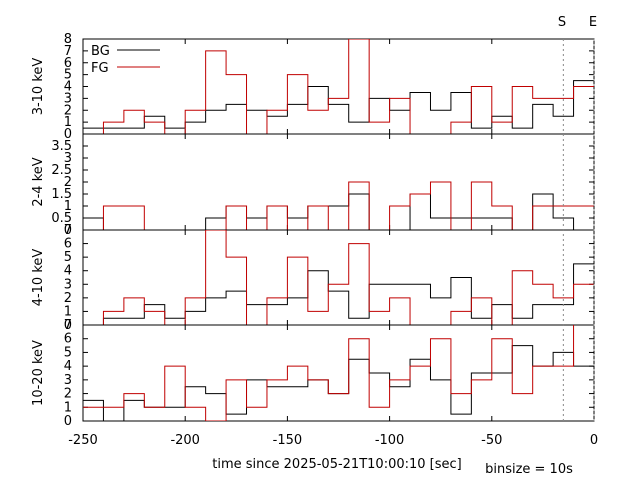  I want to click on marker-label-s: S, so click(562, 22).